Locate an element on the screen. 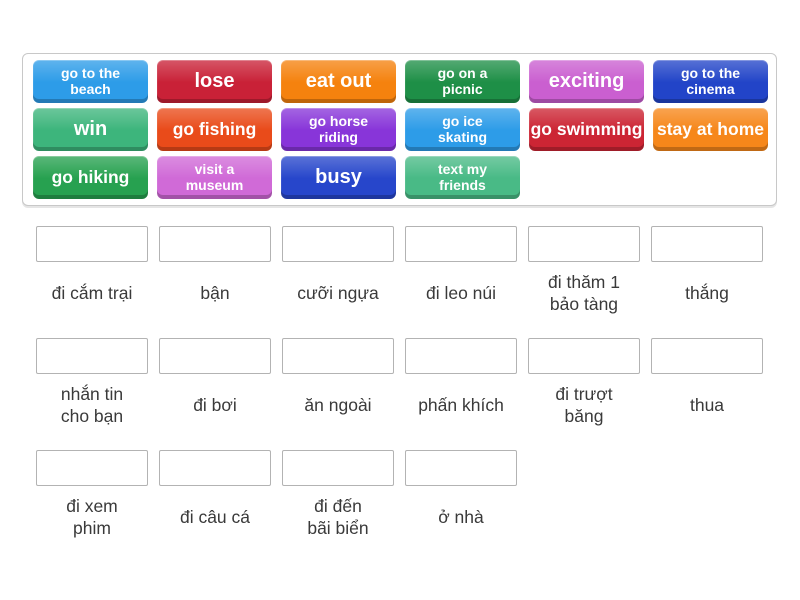 The width and height of the screenshot is (800, 600). answer-slot-di-xem-phim is located at coordinates (92, 468).